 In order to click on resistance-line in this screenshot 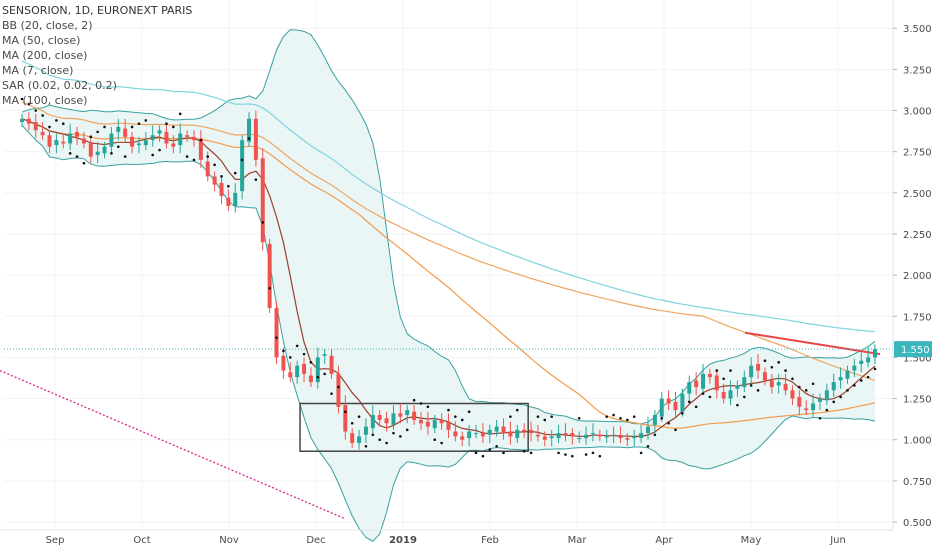, I will do `click(812, 343)`.